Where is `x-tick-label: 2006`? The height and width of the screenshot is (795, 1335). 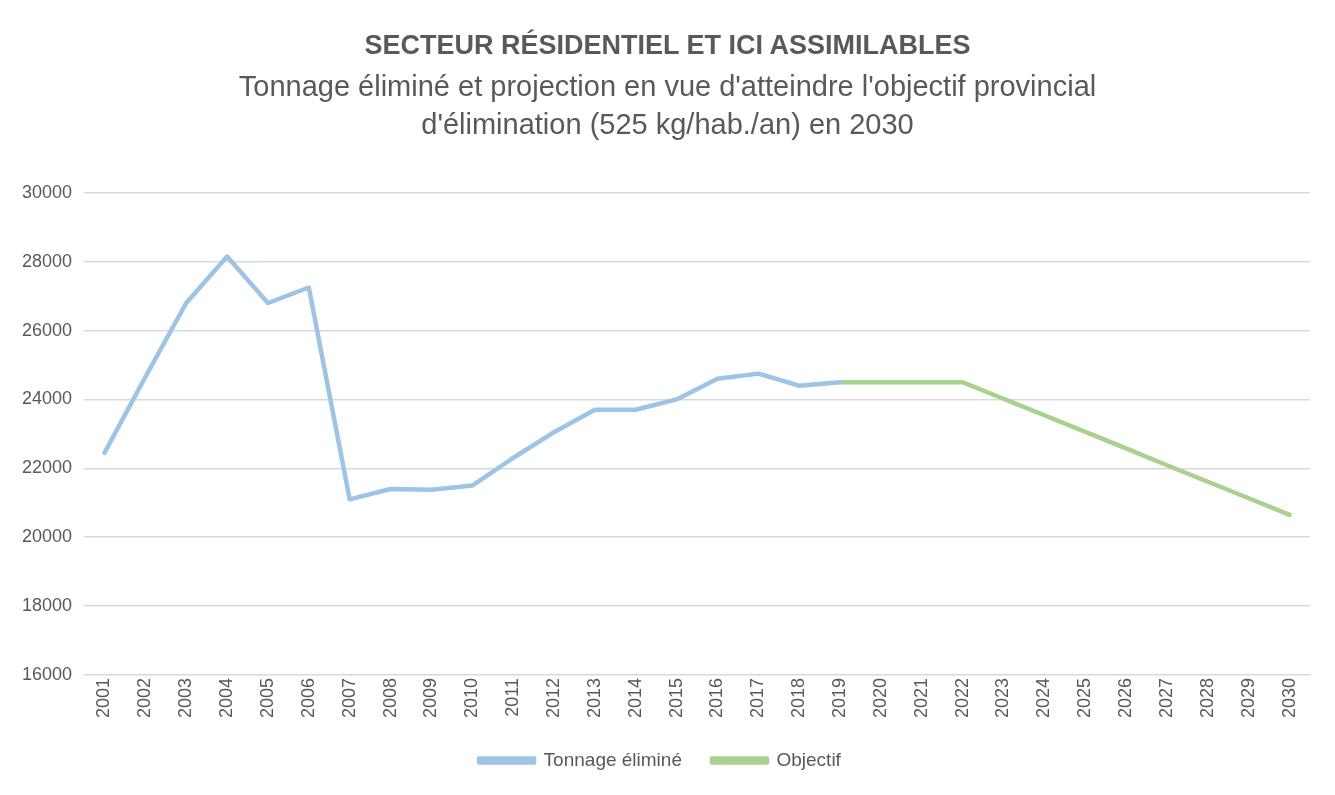
x-tick-label: 2006 is located at coordinates (307, 697).